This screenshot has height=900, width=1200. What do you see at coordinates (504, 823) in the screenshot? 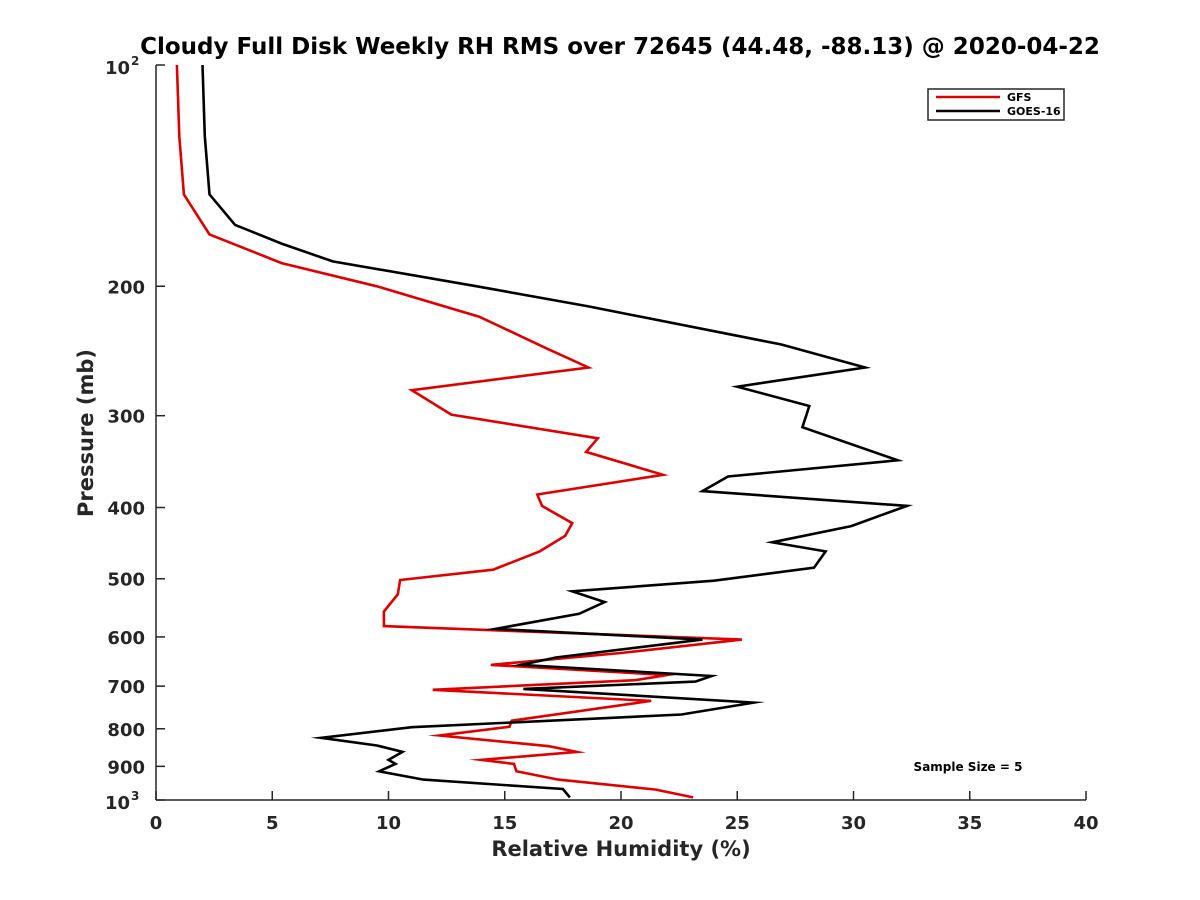
I see `x-tick-label: 15` at bounding box center [504, 823].